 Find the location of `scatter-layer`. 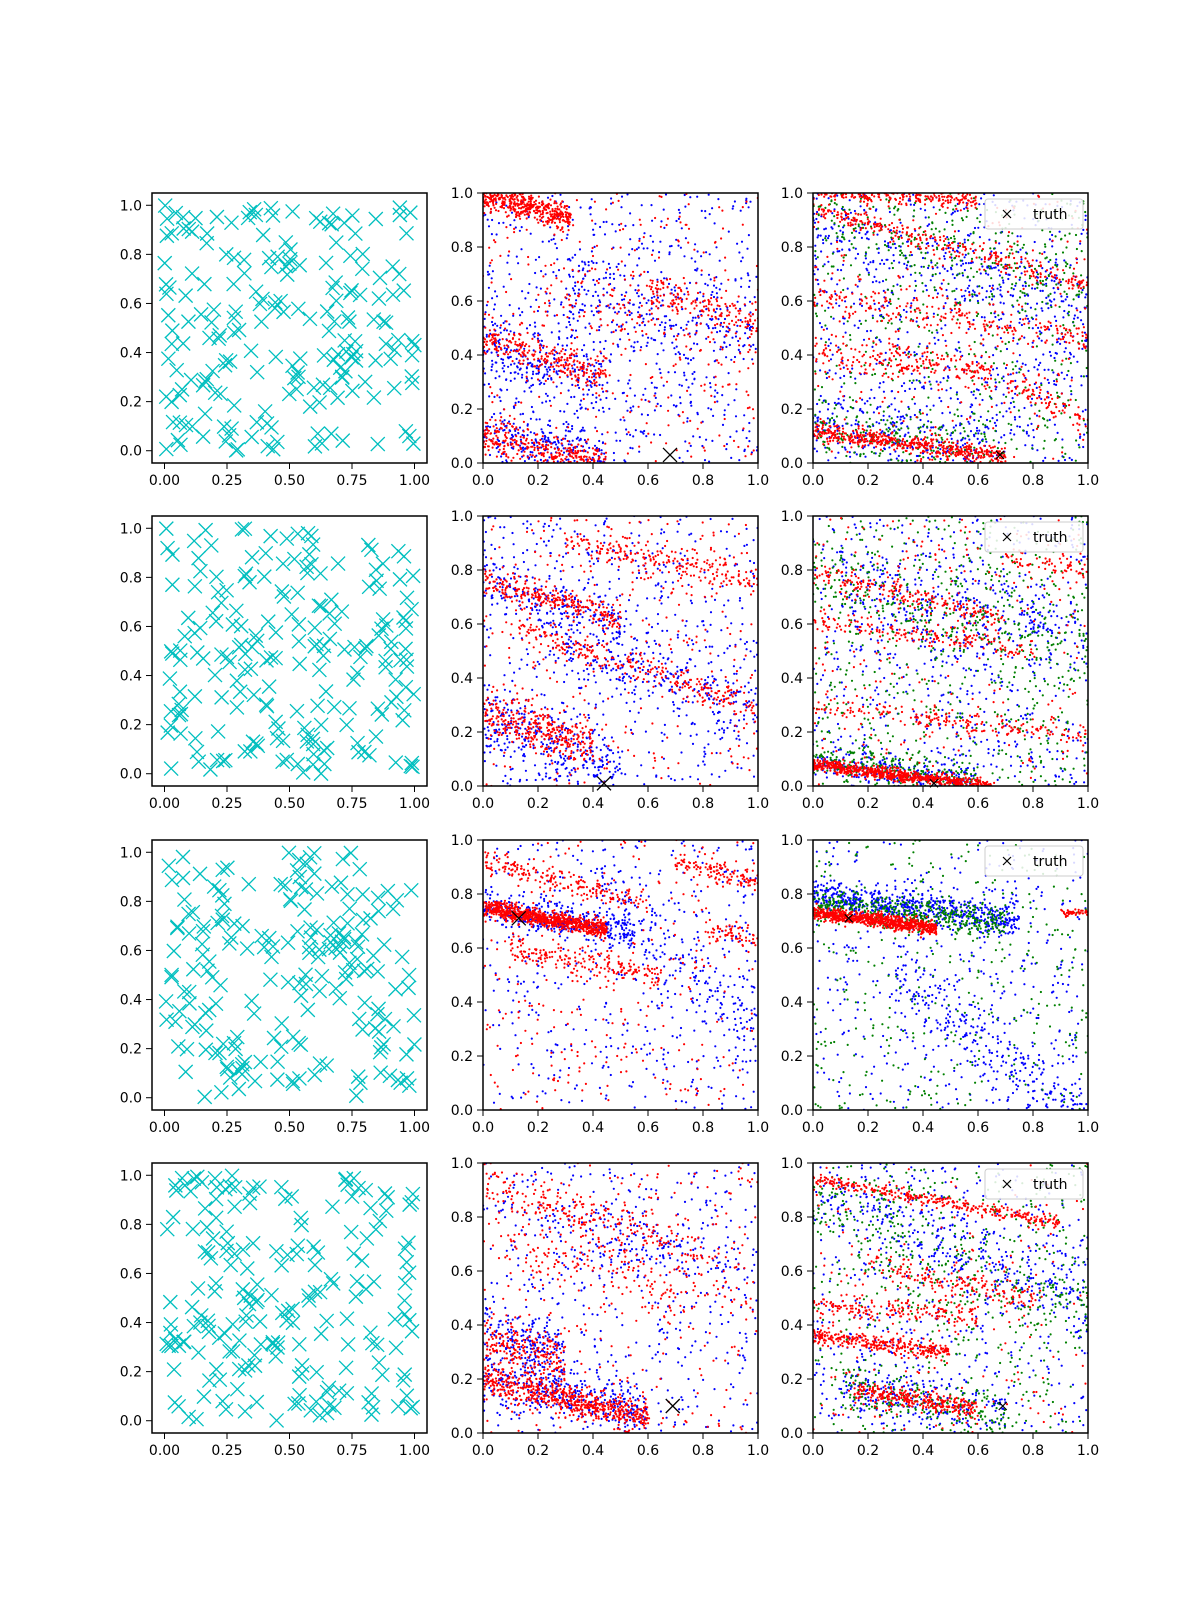

scatter-layer is located at coordinates (950, 975).